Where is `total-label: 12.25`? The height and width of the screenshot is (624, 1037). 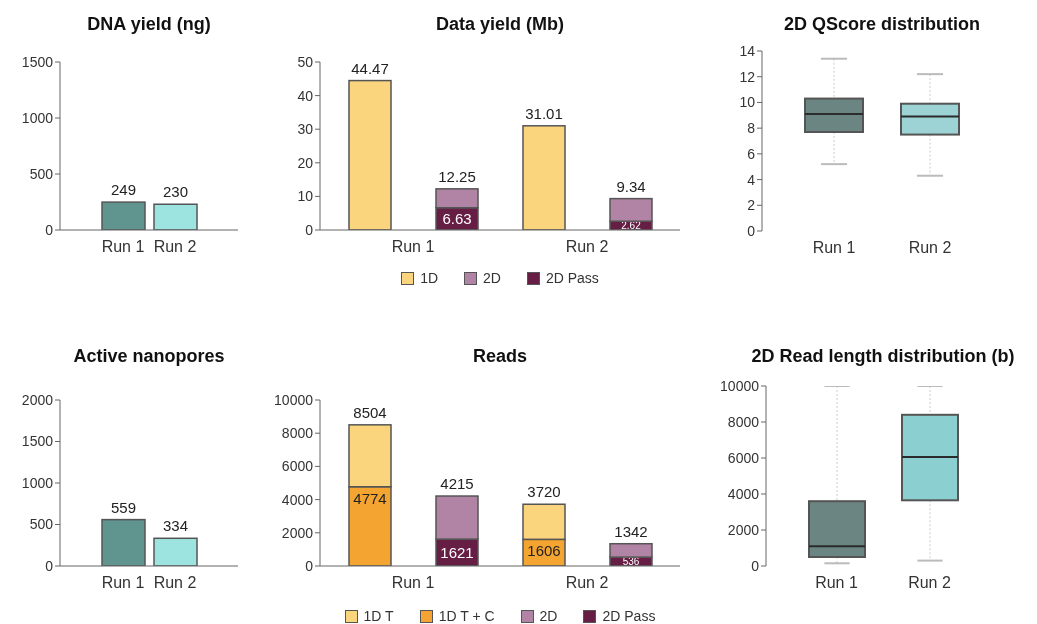 total-label: 12.25 is located at coordinates (457, 176).